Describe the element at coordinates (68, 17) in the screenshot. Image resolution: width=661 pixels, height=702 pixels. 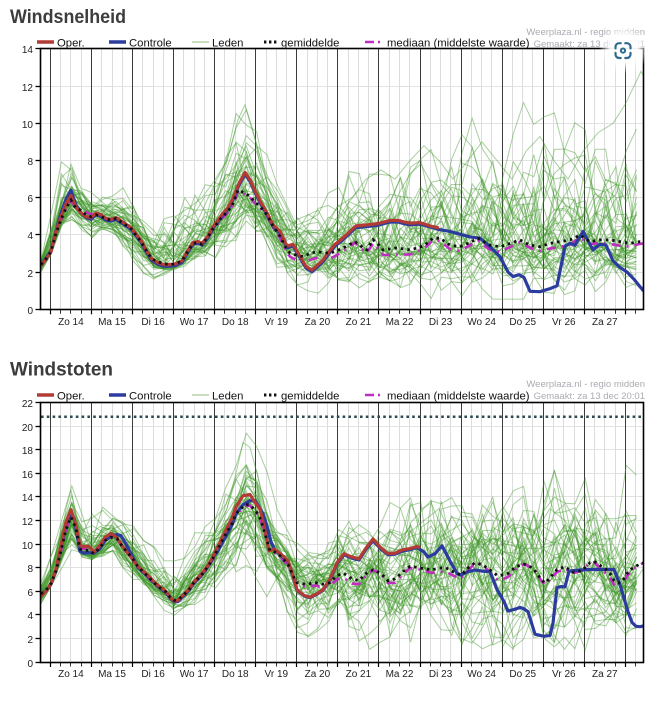
I see `svg-text: Windsnelheid` at that location.